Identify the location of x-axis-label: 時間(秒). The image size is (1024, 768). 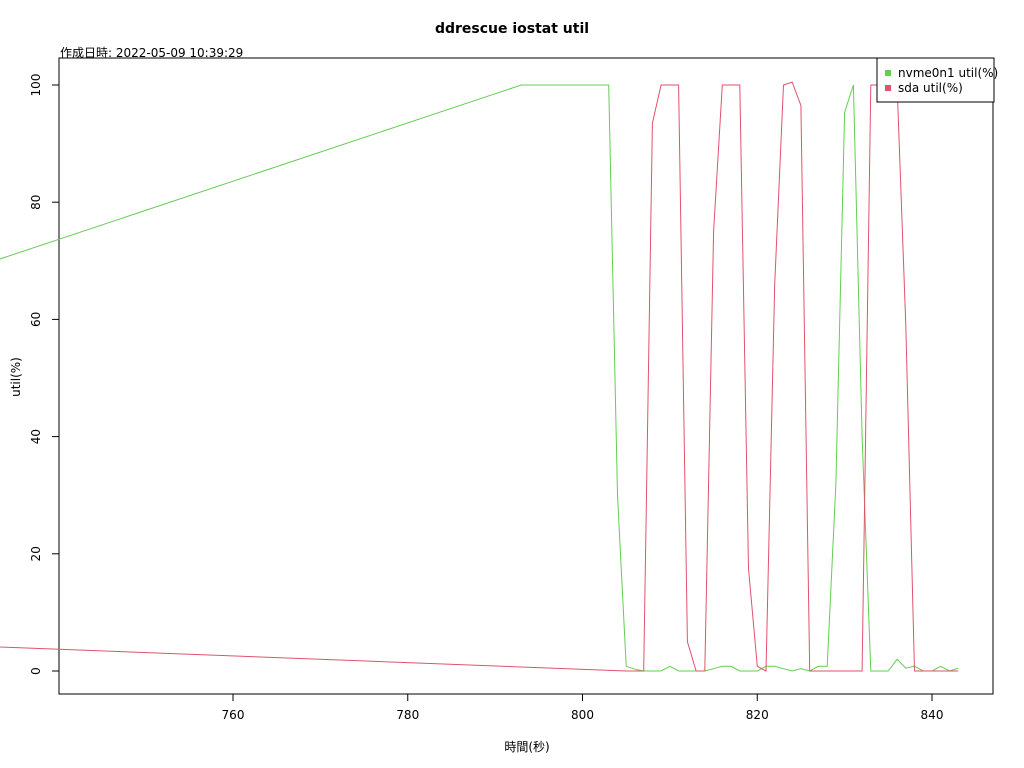
(527, 747).